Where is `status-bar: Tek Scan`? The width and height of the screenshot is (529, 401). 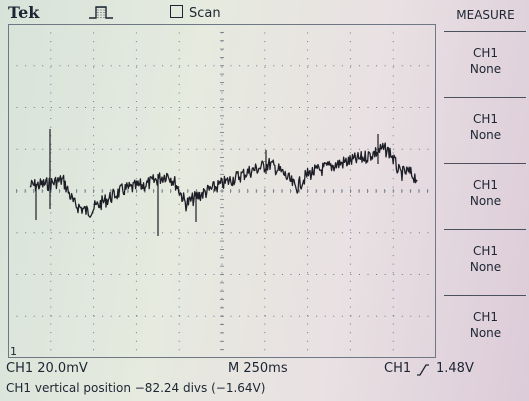 status-bar: Tek Scan is located at coordinates (220, 12).